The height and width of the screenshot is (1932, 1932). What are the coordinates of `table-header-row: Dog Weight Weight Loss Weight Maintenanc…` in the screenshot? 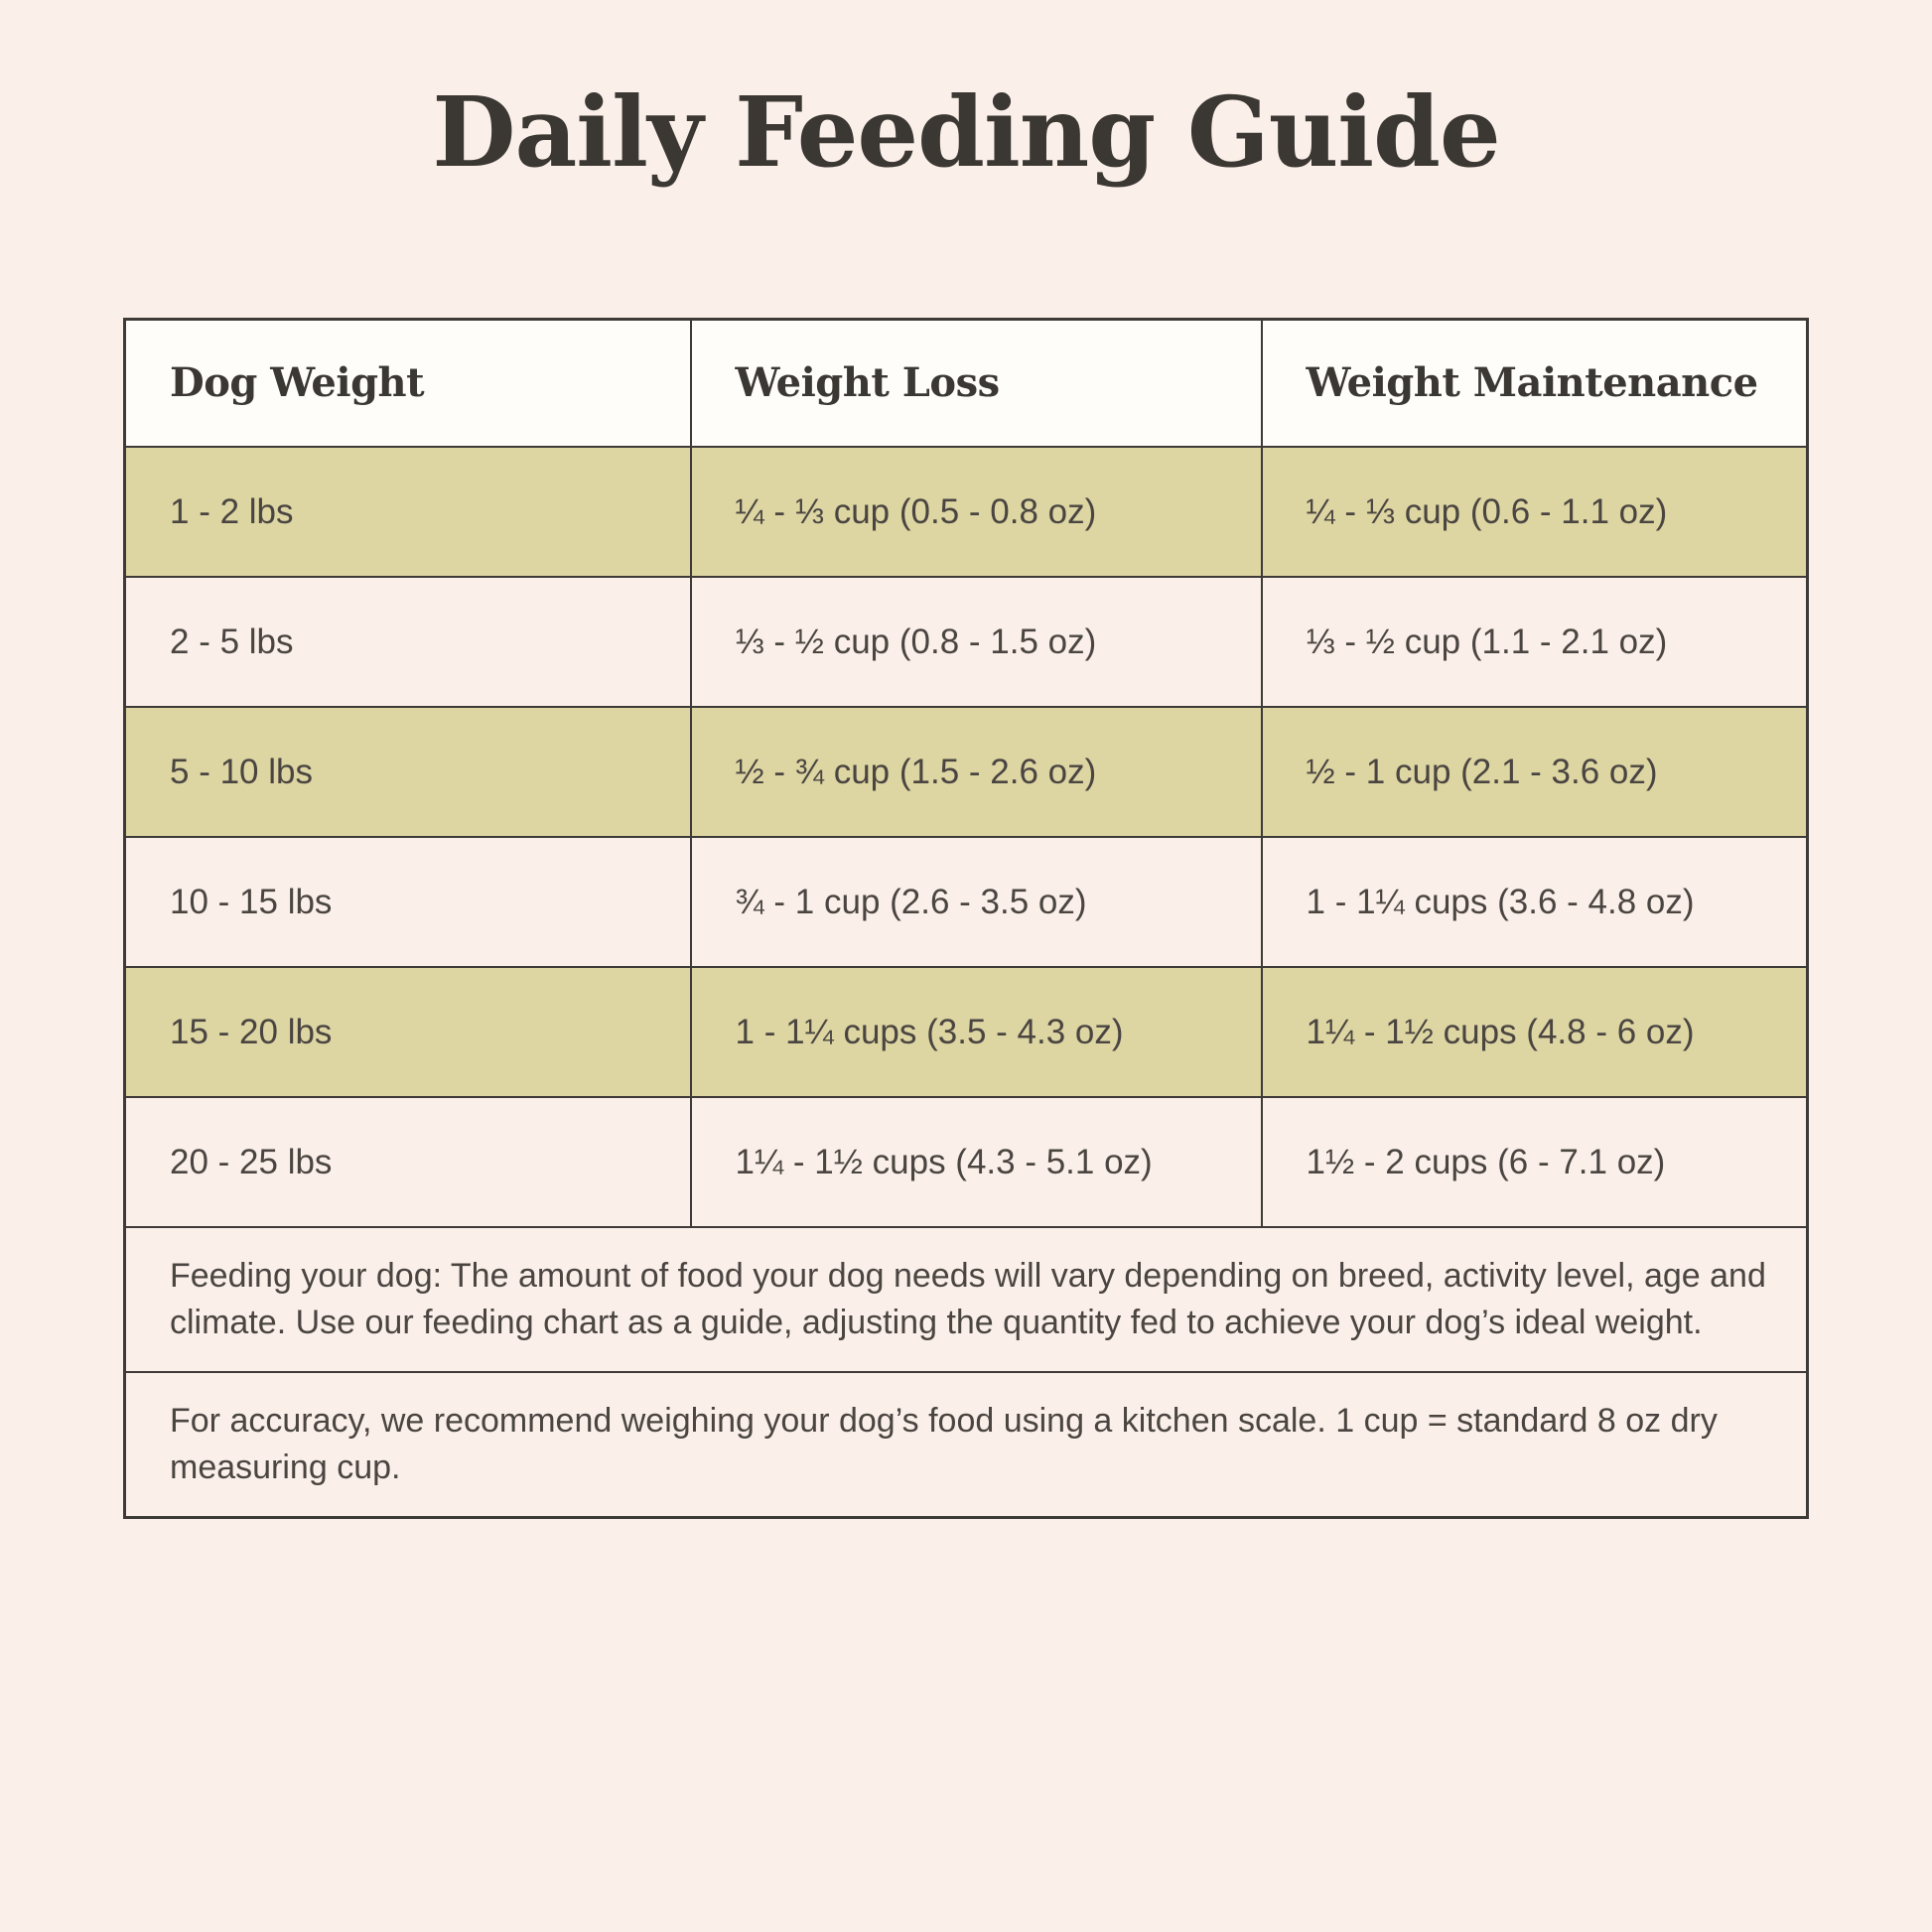 It's located at (966, 383).